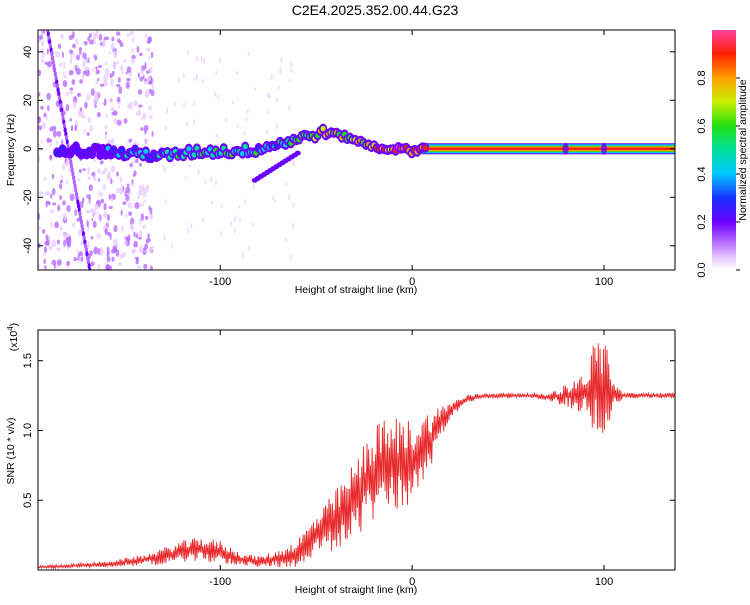 Image resolution: width=750 pixels, height=605 pixels. I want to click on snr-y-axis-label: SNR (10 * v/v), so click(11, 450).